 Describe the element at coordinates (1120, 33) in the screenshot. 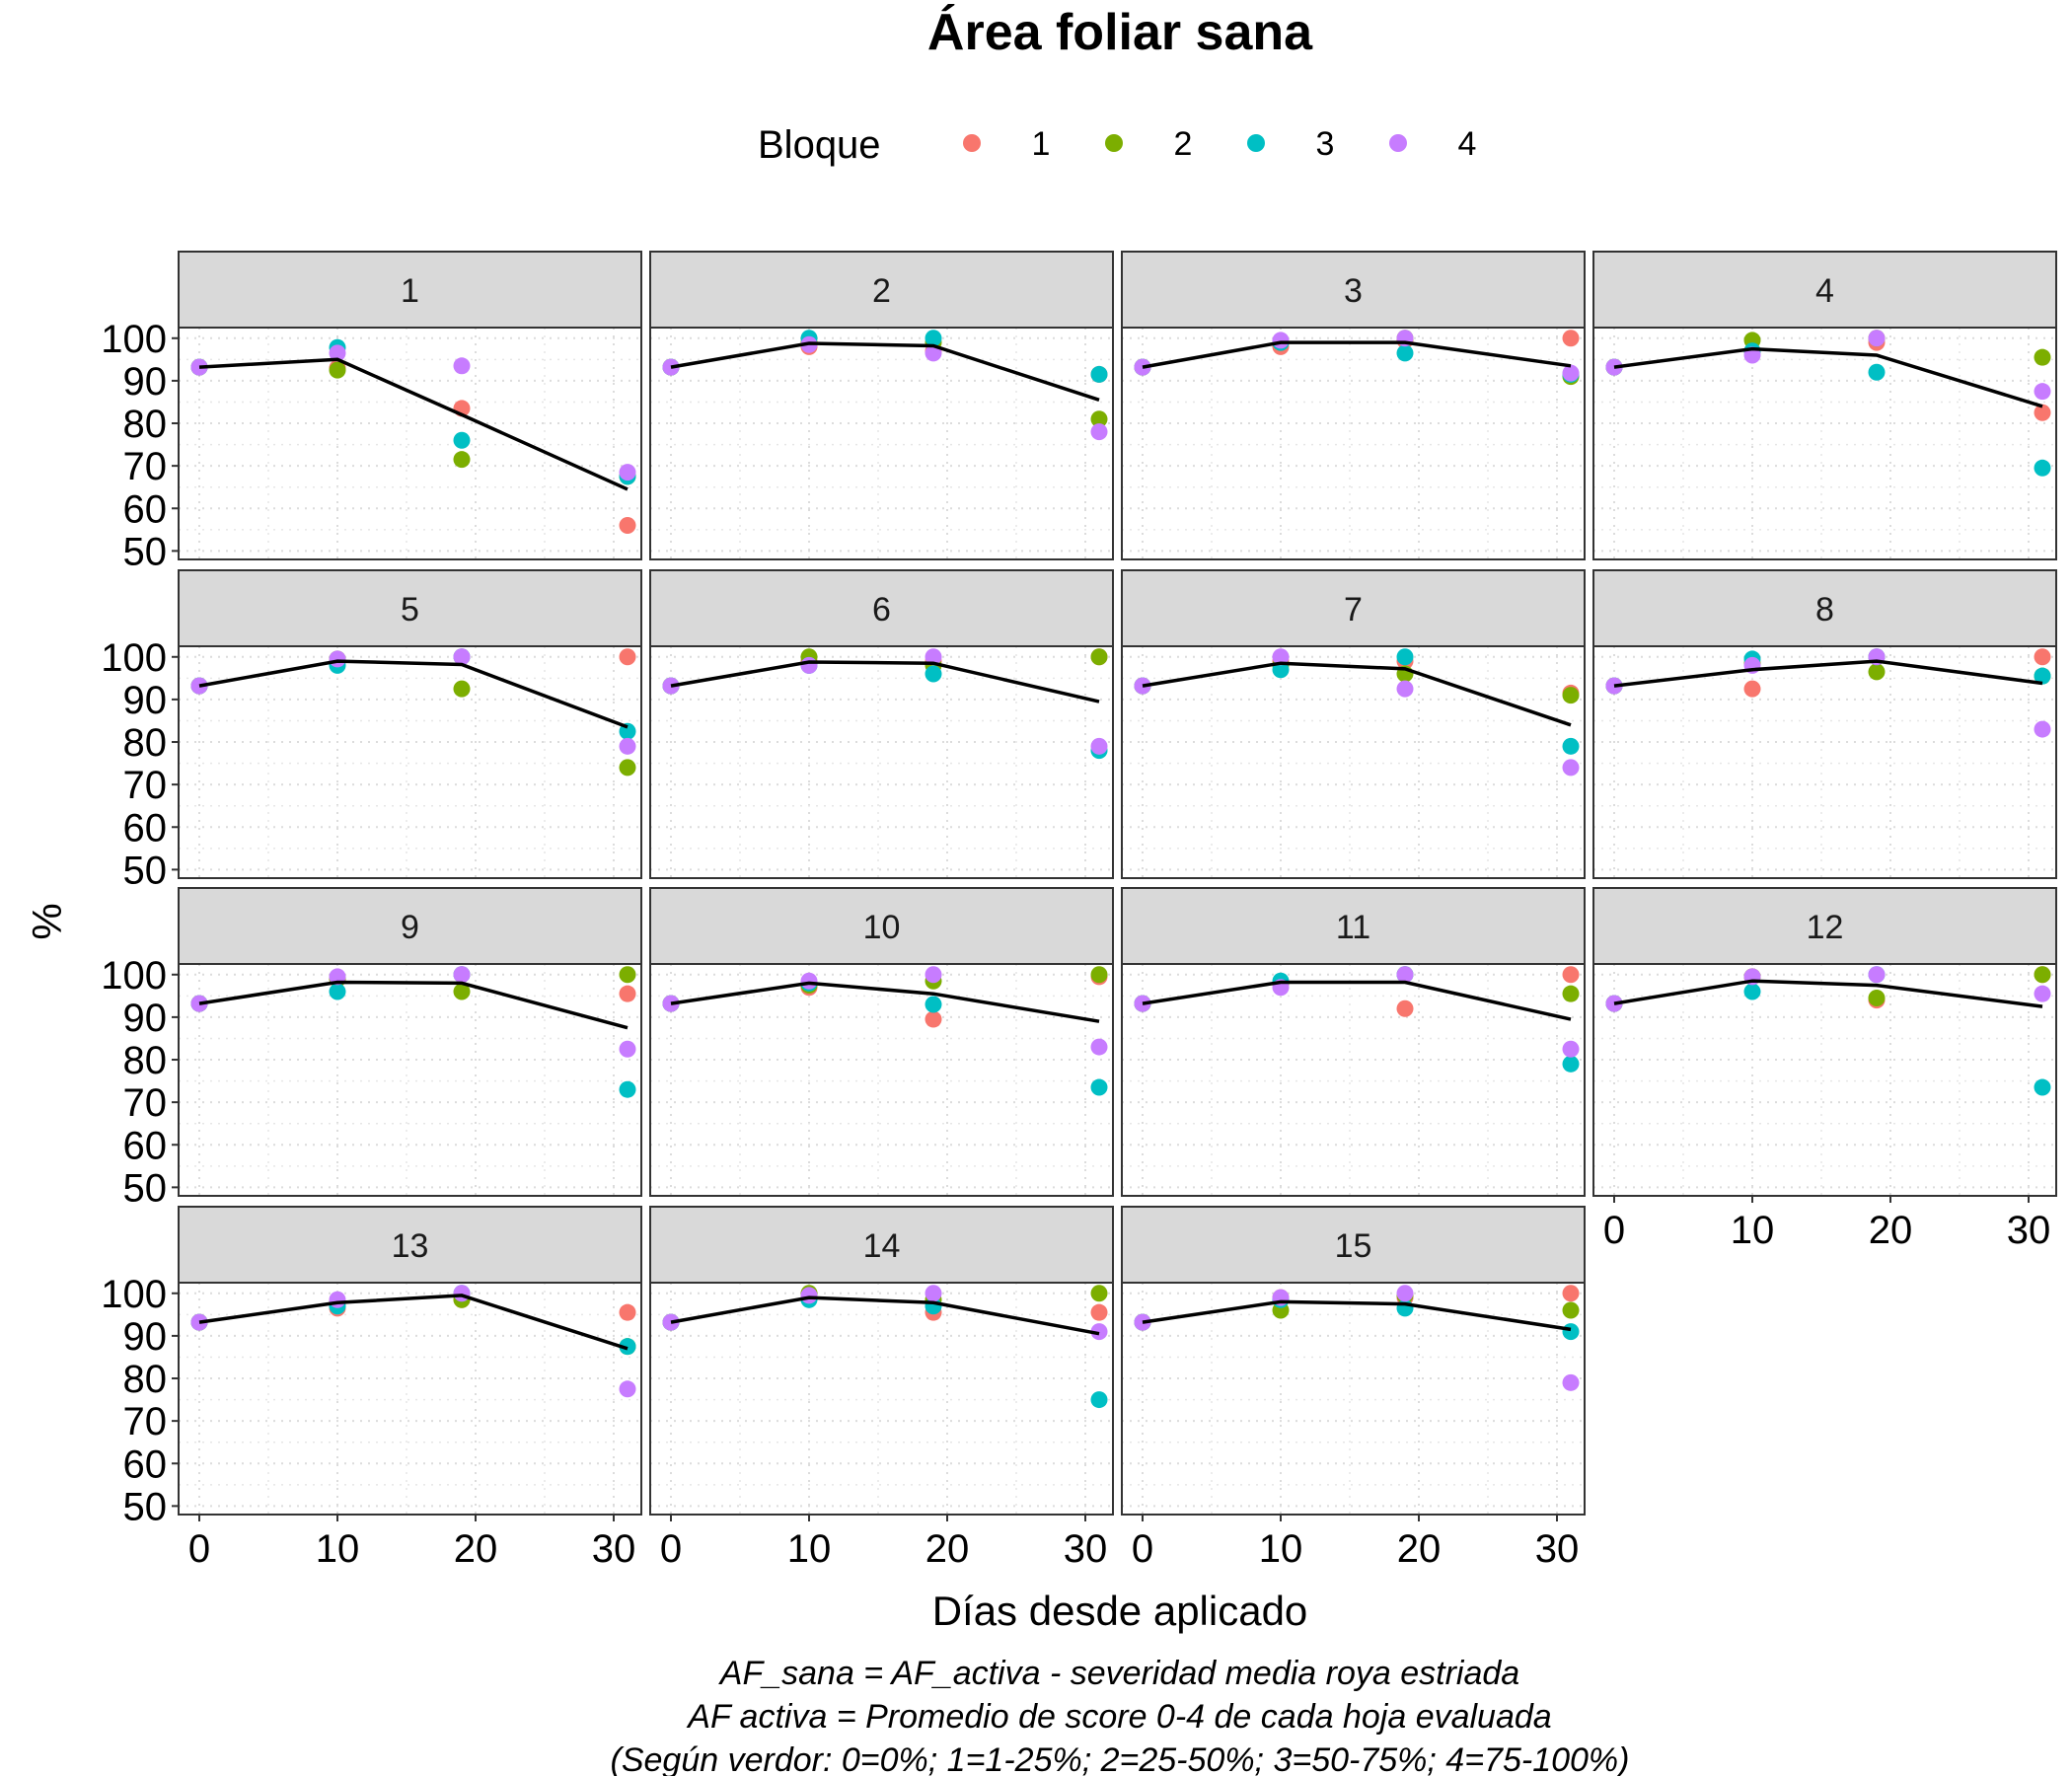

I see `chart-title: Área foliar sana` at that location.